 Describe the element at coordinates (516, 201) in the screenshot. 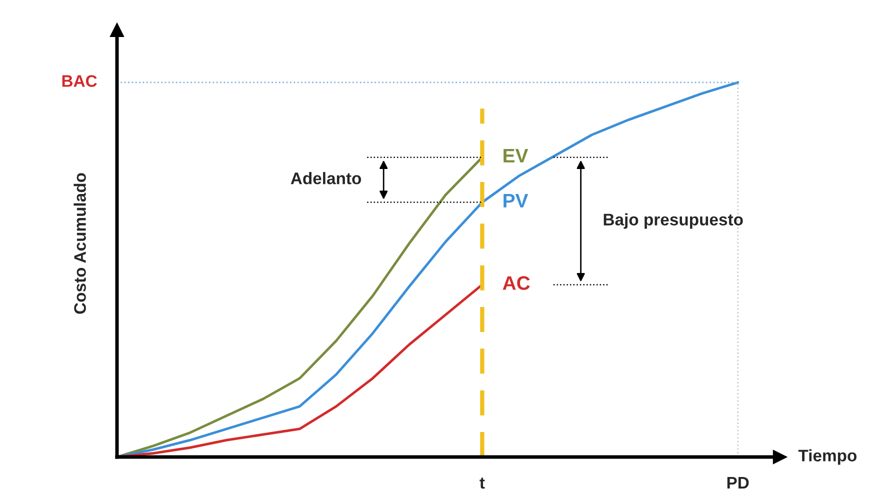

I see `series-label: PV` at that location.